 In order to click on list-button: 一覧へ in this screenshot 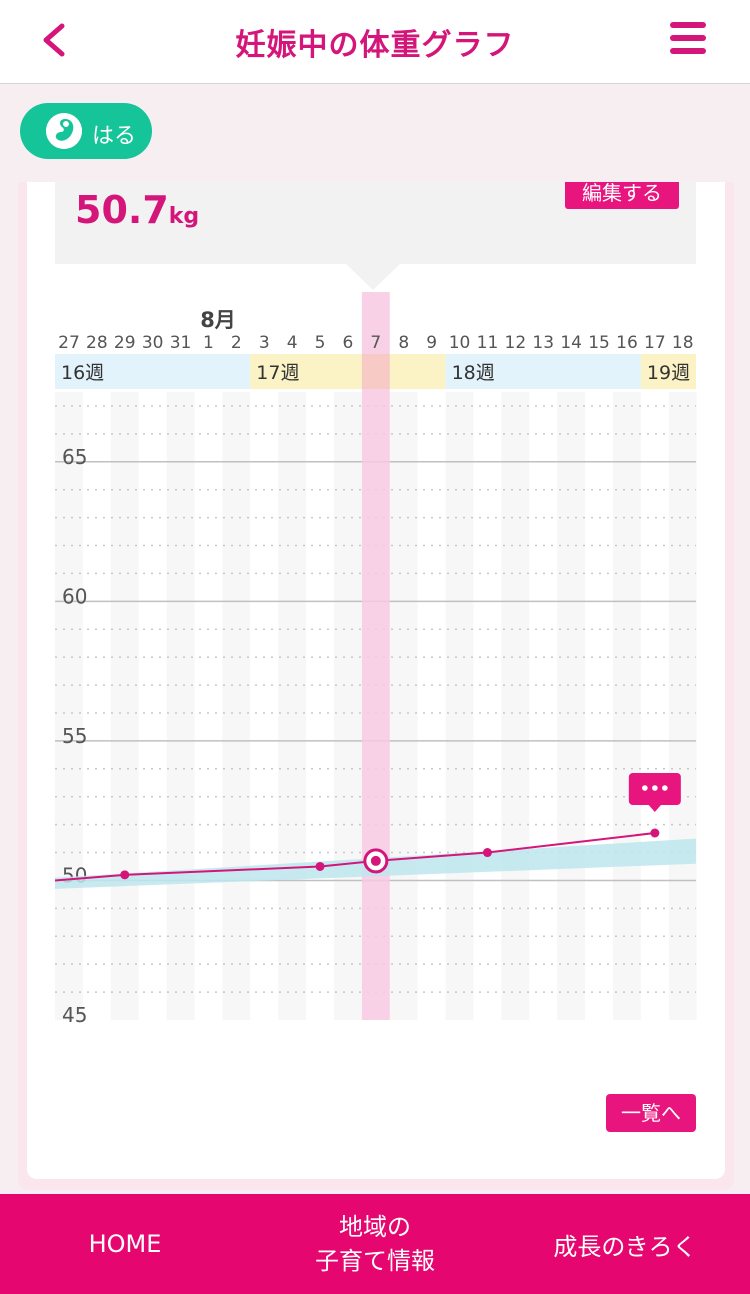, I will do `click(651, 1113)`.